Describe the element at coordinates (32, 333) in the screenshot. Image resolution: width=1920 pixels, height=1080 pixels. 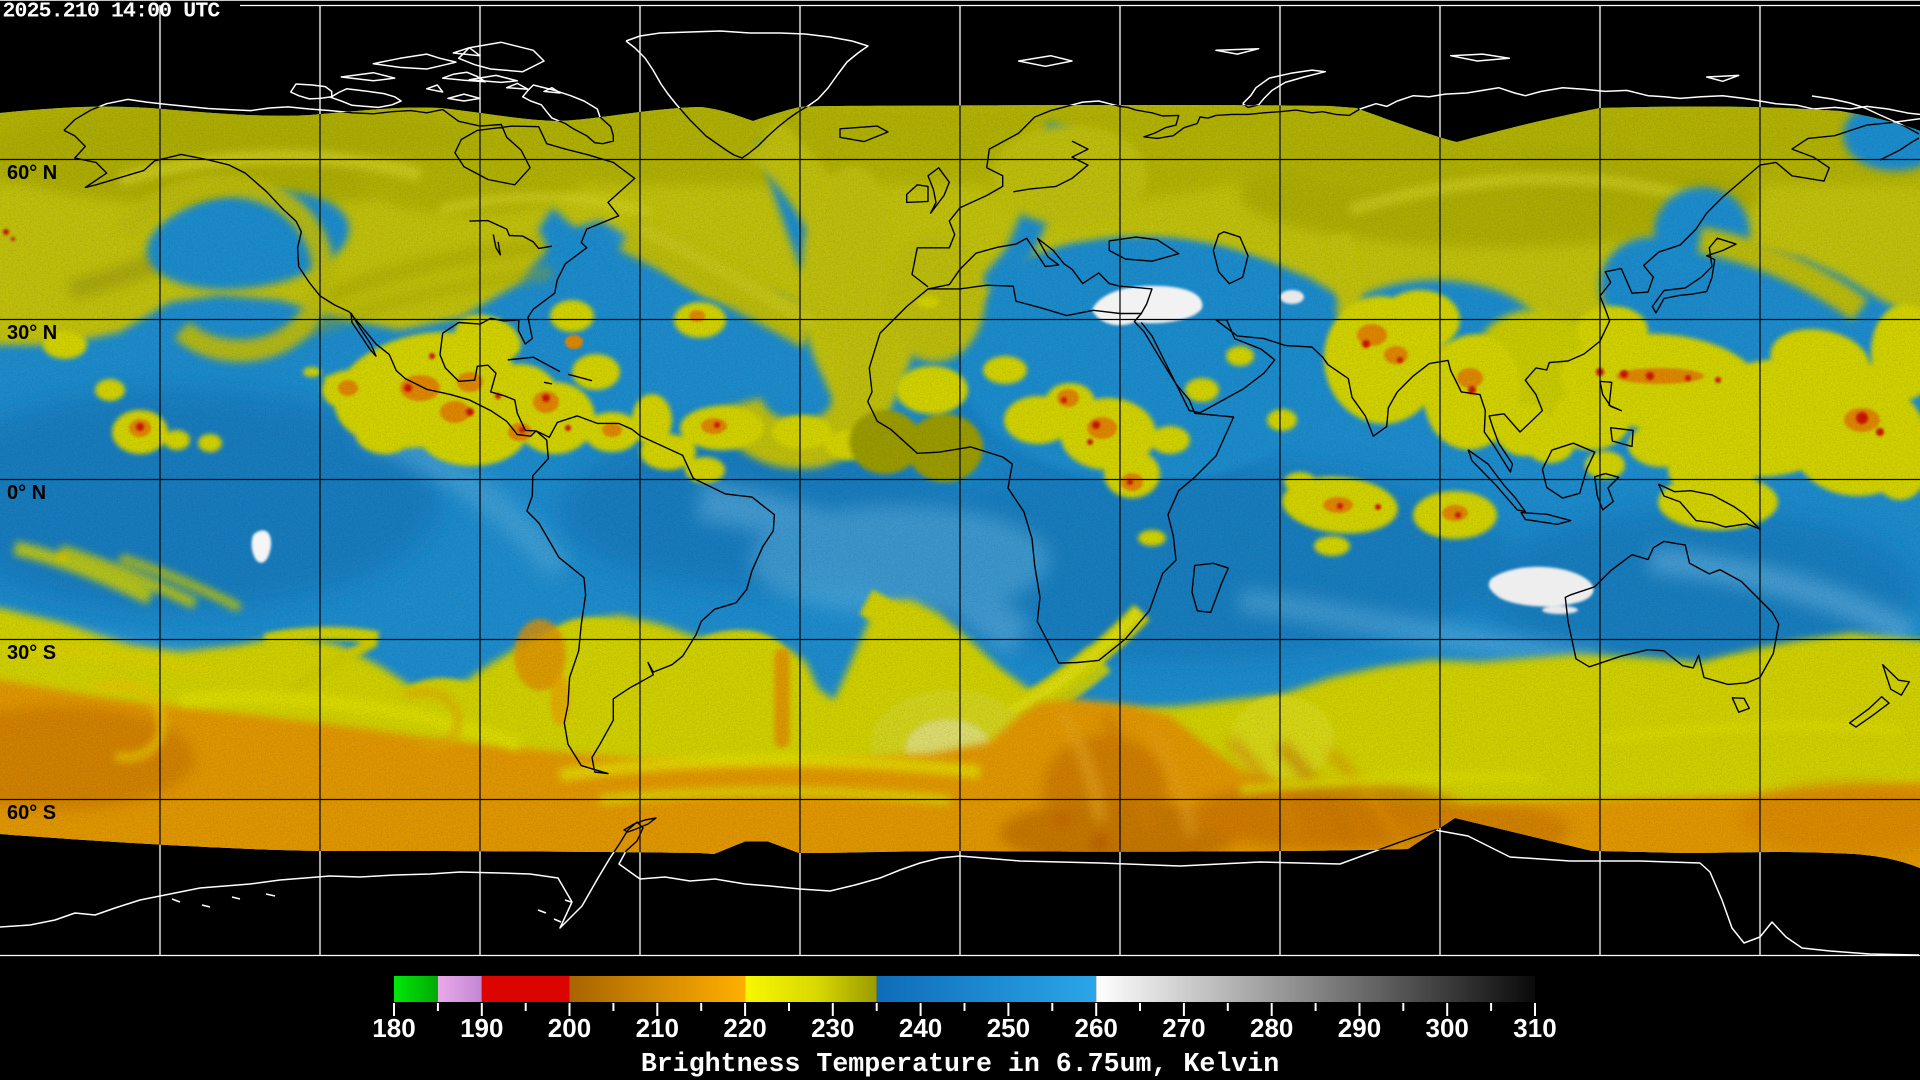
I see `svg-text: 30° N` at that location.